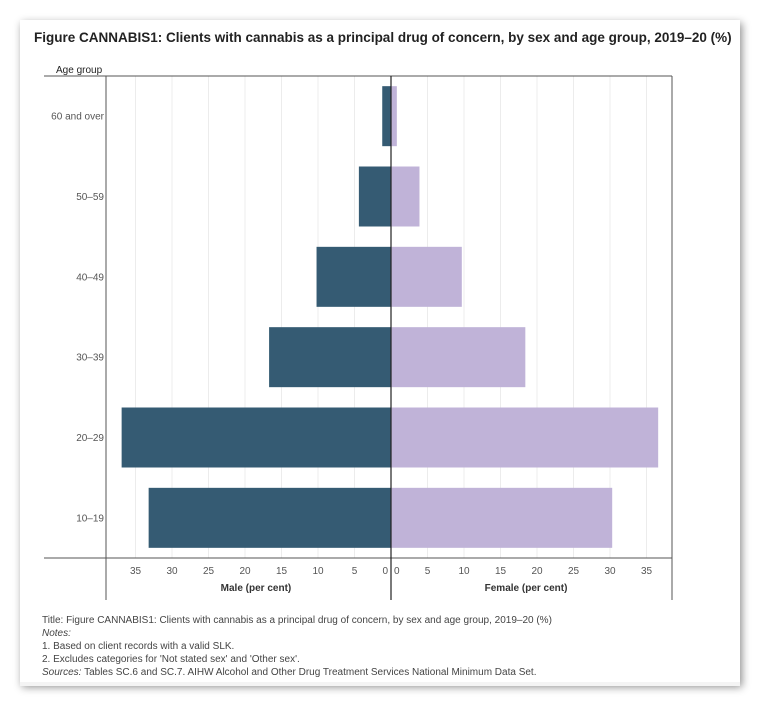 This screenshot has width=784, height=728. Describe the element at coordinates (136, 571) in the screenshot. I see `tick-label-male: 35` at that location.